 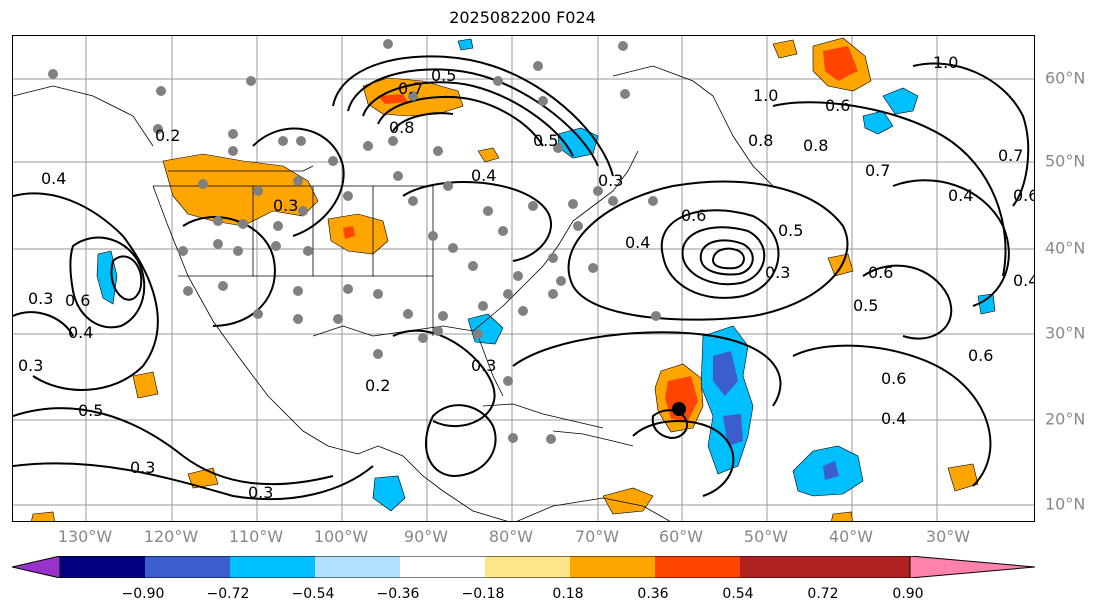 What do you see at coordinates (341, 536) in the screenshot?
I see `lon-label: 100°W` at bounding box center [341, 536].